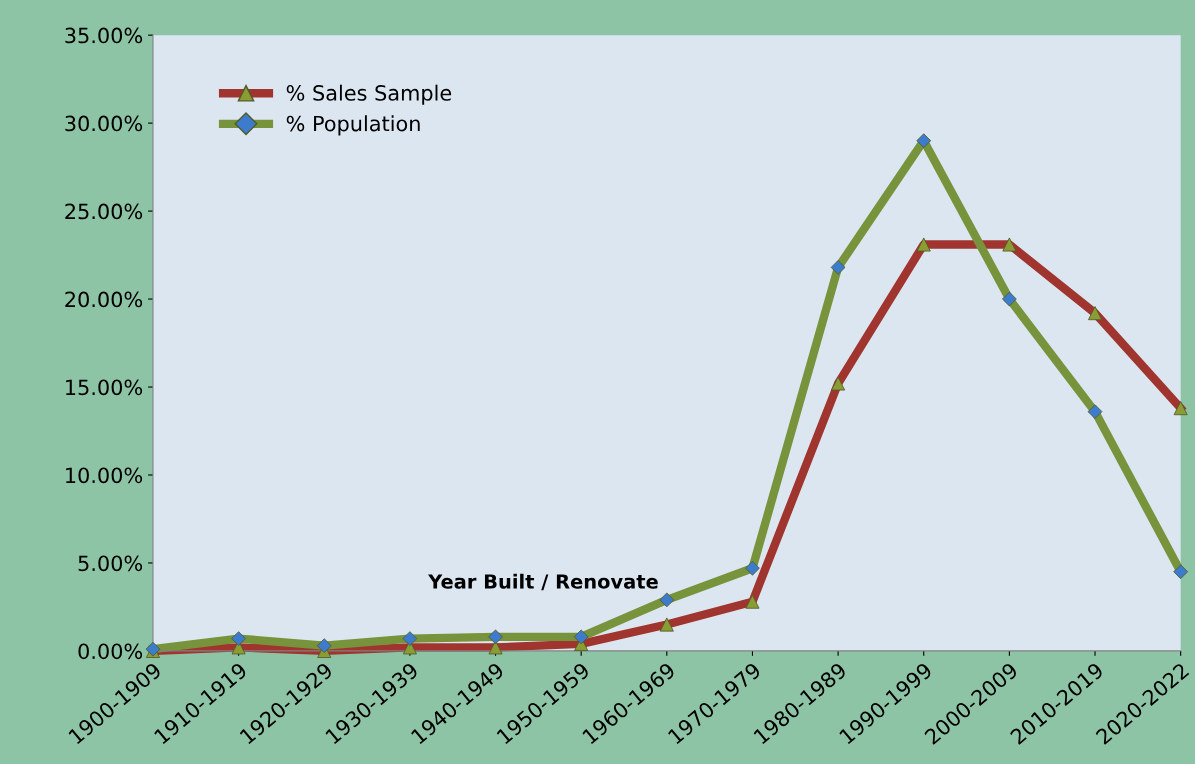 This screenshot has height=764, width=1195. What do you see at coordinates (104, 35) in the screenshot?
I see `y-tick-label: 35.00%` at bounding box center [104, 35].